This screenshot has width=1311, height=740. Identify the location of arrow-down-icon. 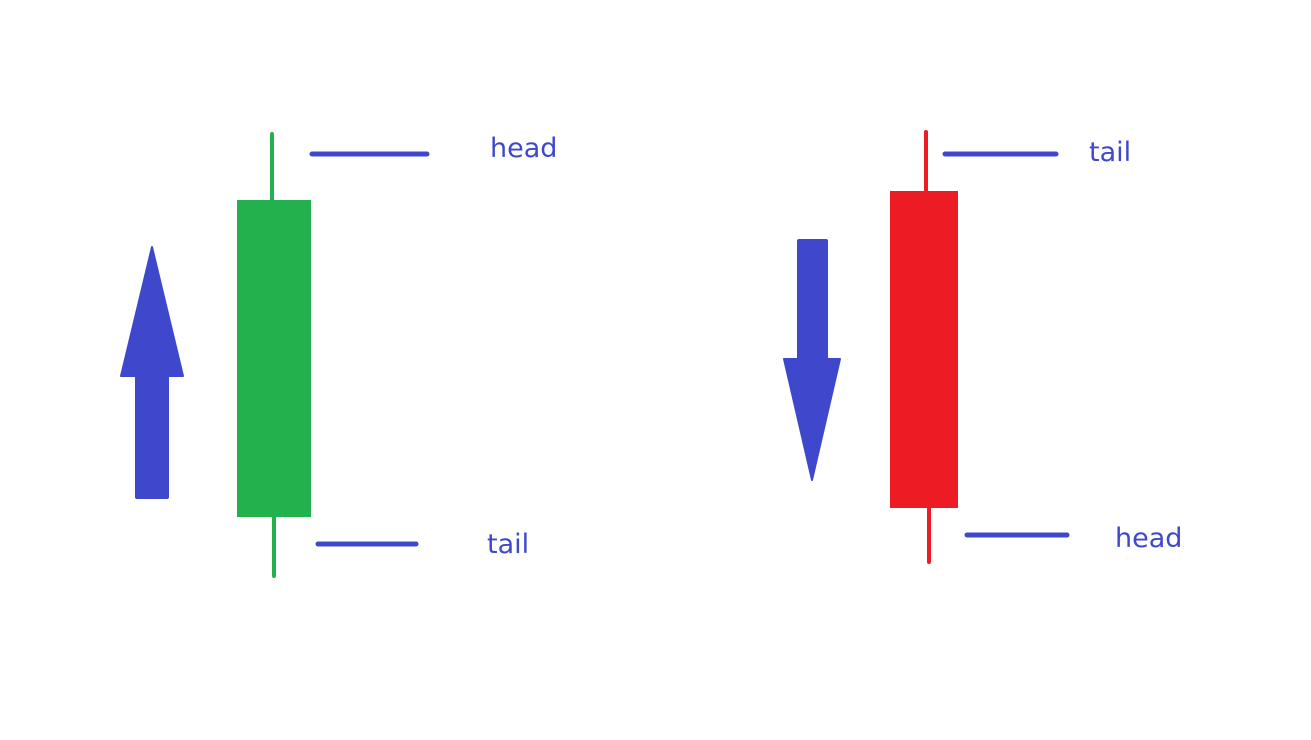
(812, 360).